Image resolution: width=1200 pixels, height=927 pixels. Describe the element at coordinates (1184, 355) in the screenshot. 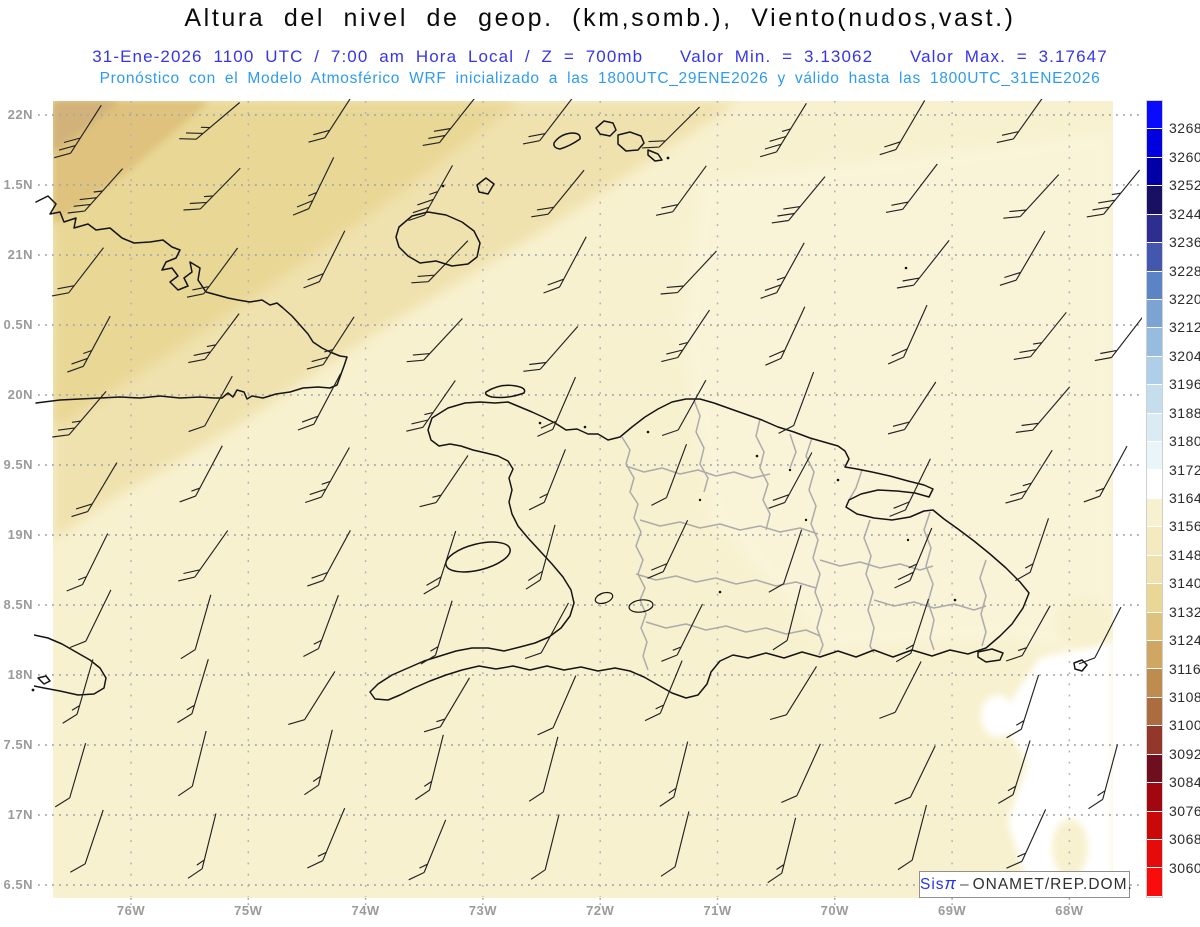

I see `colorbar-tick-label: 3204` at that location.